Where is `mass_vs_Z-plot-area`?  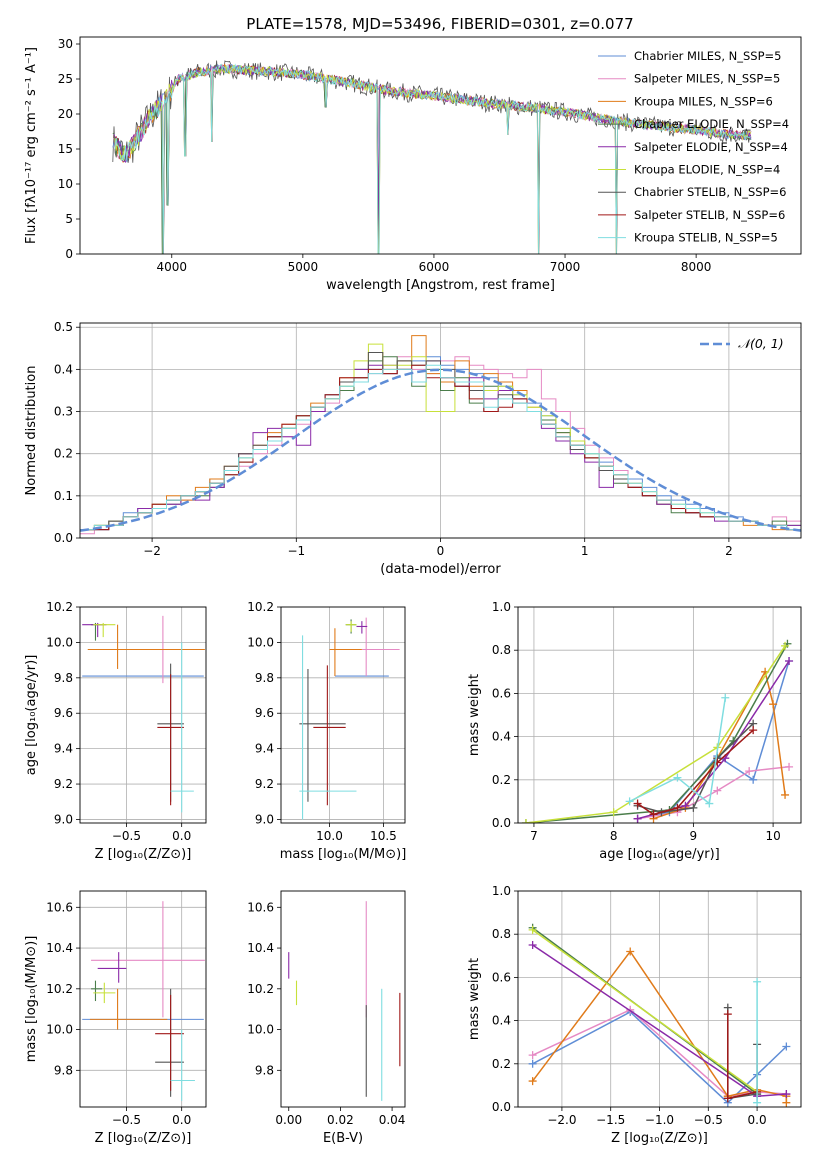
mass_vs_Z-plot-area is located at coordinates (143, 1001).